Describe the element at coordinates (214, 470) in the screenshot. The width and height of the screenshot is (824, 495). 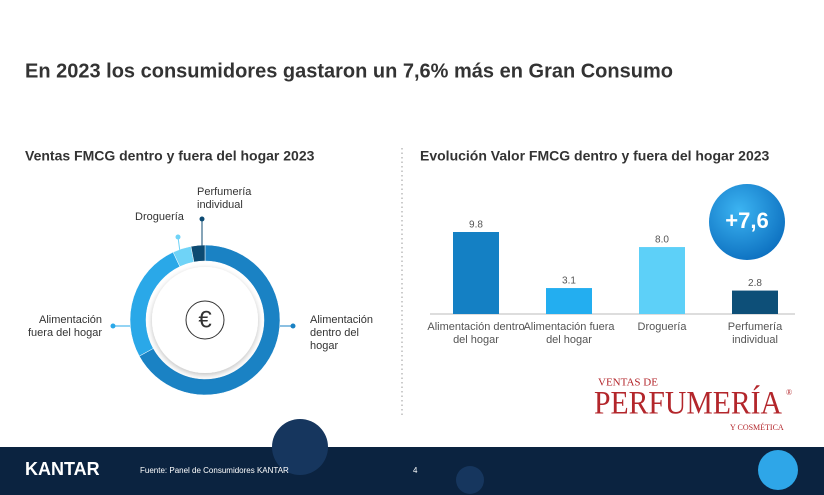
I see `source: Fuente: Panel de Consumidores KANTAR` at that location.